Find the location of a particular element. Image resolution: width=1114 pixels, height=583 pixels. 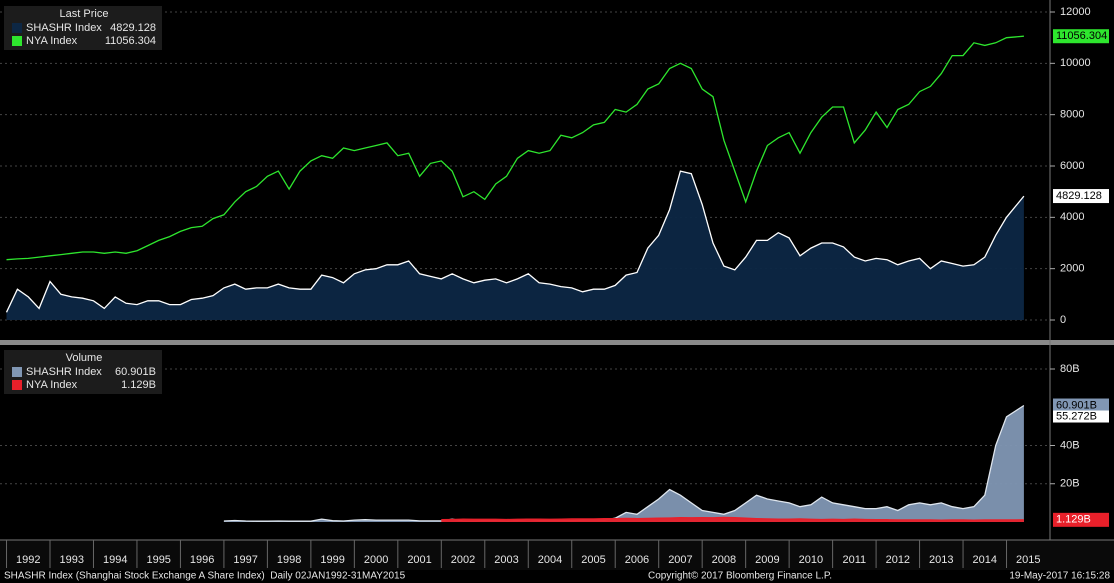

x-tick-label: 2012 is located at coordinates (898, 560).